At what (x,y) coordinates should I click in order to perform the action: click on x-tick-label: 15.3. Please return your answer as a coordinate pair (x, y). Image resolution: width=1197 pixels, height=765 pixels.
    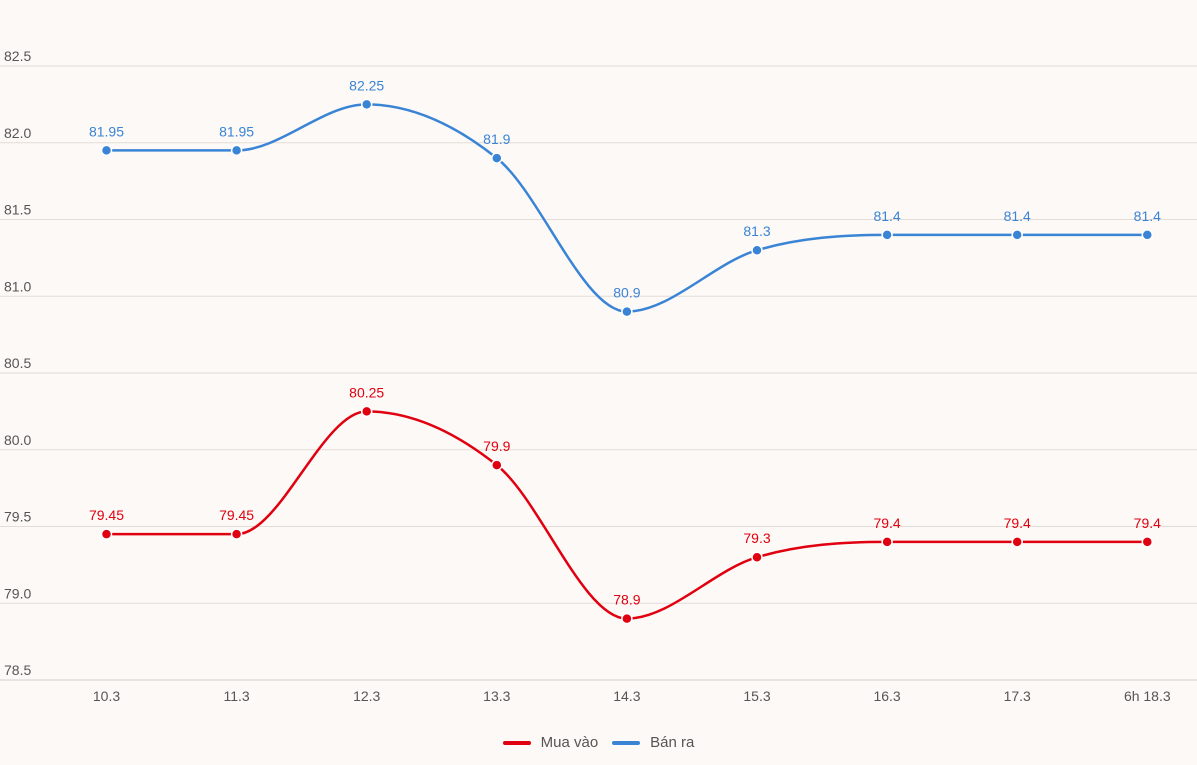
    Looking at the image, I should click on (756, 696).